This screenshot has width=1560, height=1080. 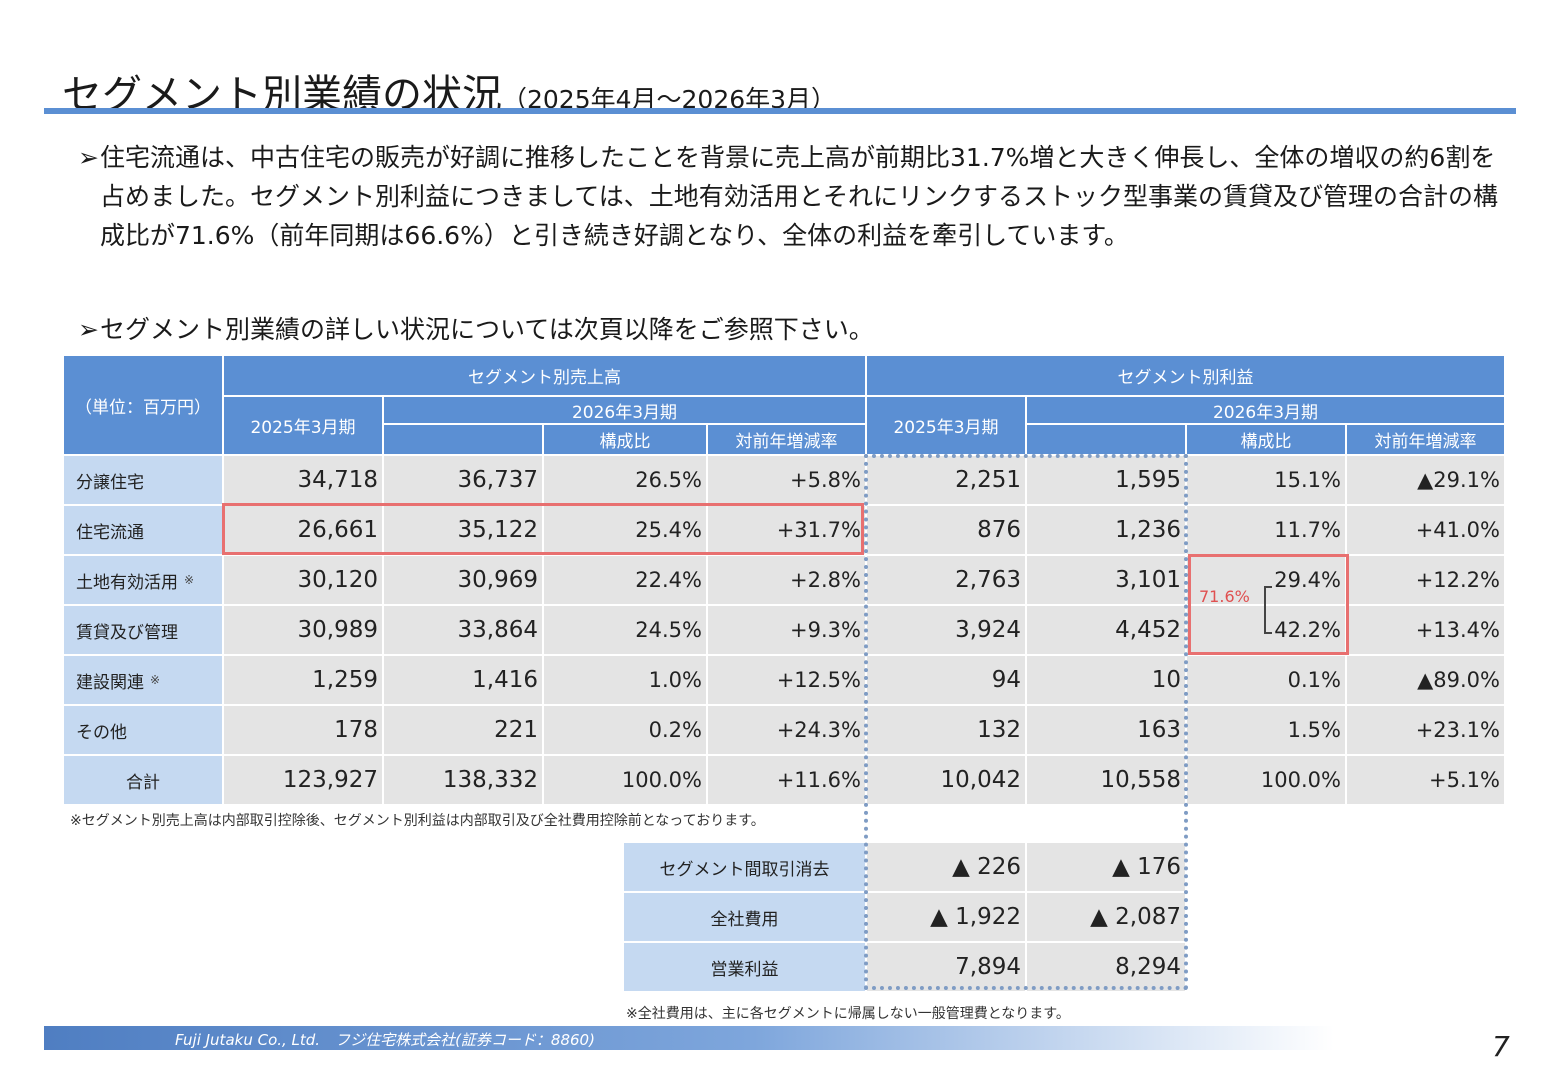 What do you see at coordinates (304, 581) in the screenshot?
I see `sales-prev: 30,120` at bounding box center [304, 581].